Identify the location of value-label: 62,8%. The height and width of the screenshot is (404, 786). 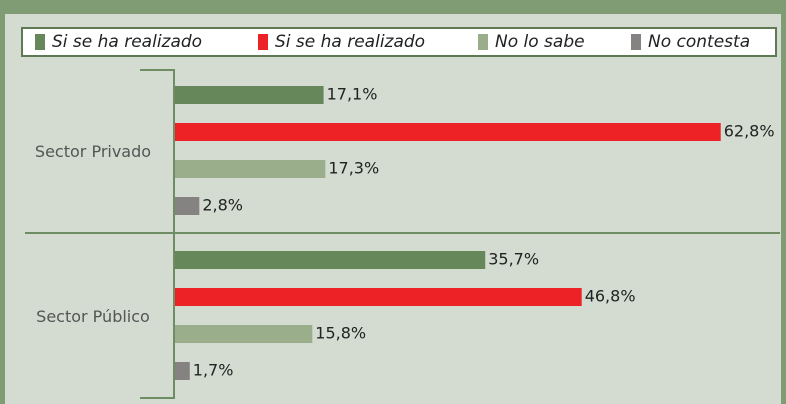
(749, 131).